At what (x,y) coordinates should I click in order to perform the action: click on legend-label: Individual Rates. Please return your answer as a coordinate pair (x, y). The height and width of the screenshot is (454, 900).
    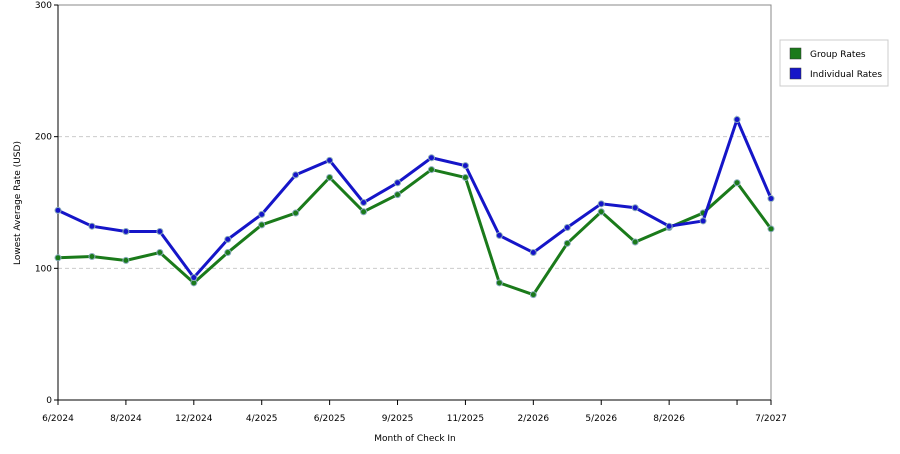
    Looking at the image, I should click on (846, 75).